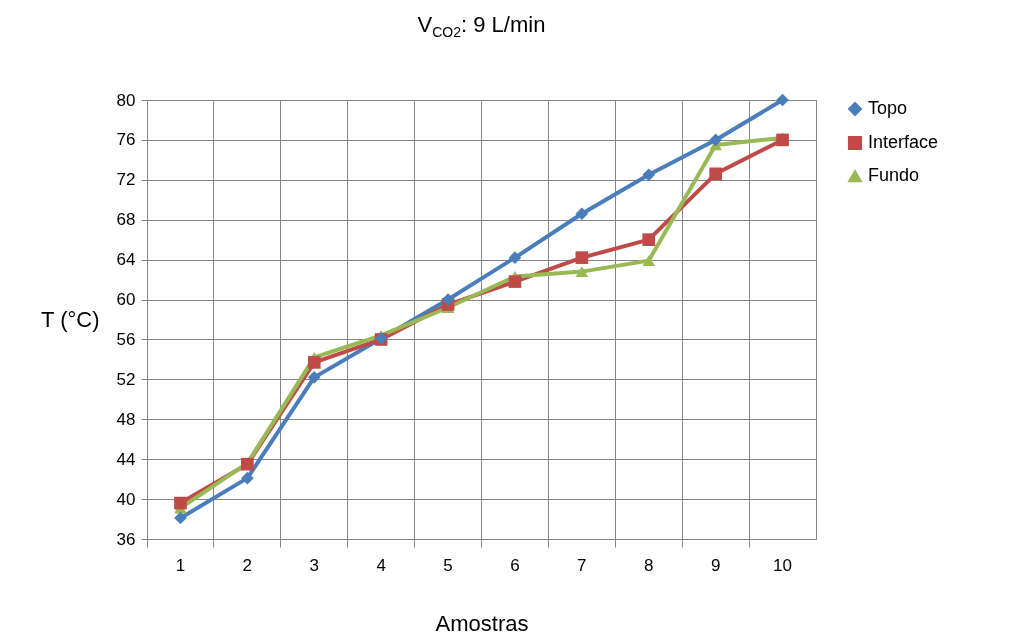  Describe the element at coordinates (126, 100) in the screenshot. I see `y-tick-label: 80` at that location.